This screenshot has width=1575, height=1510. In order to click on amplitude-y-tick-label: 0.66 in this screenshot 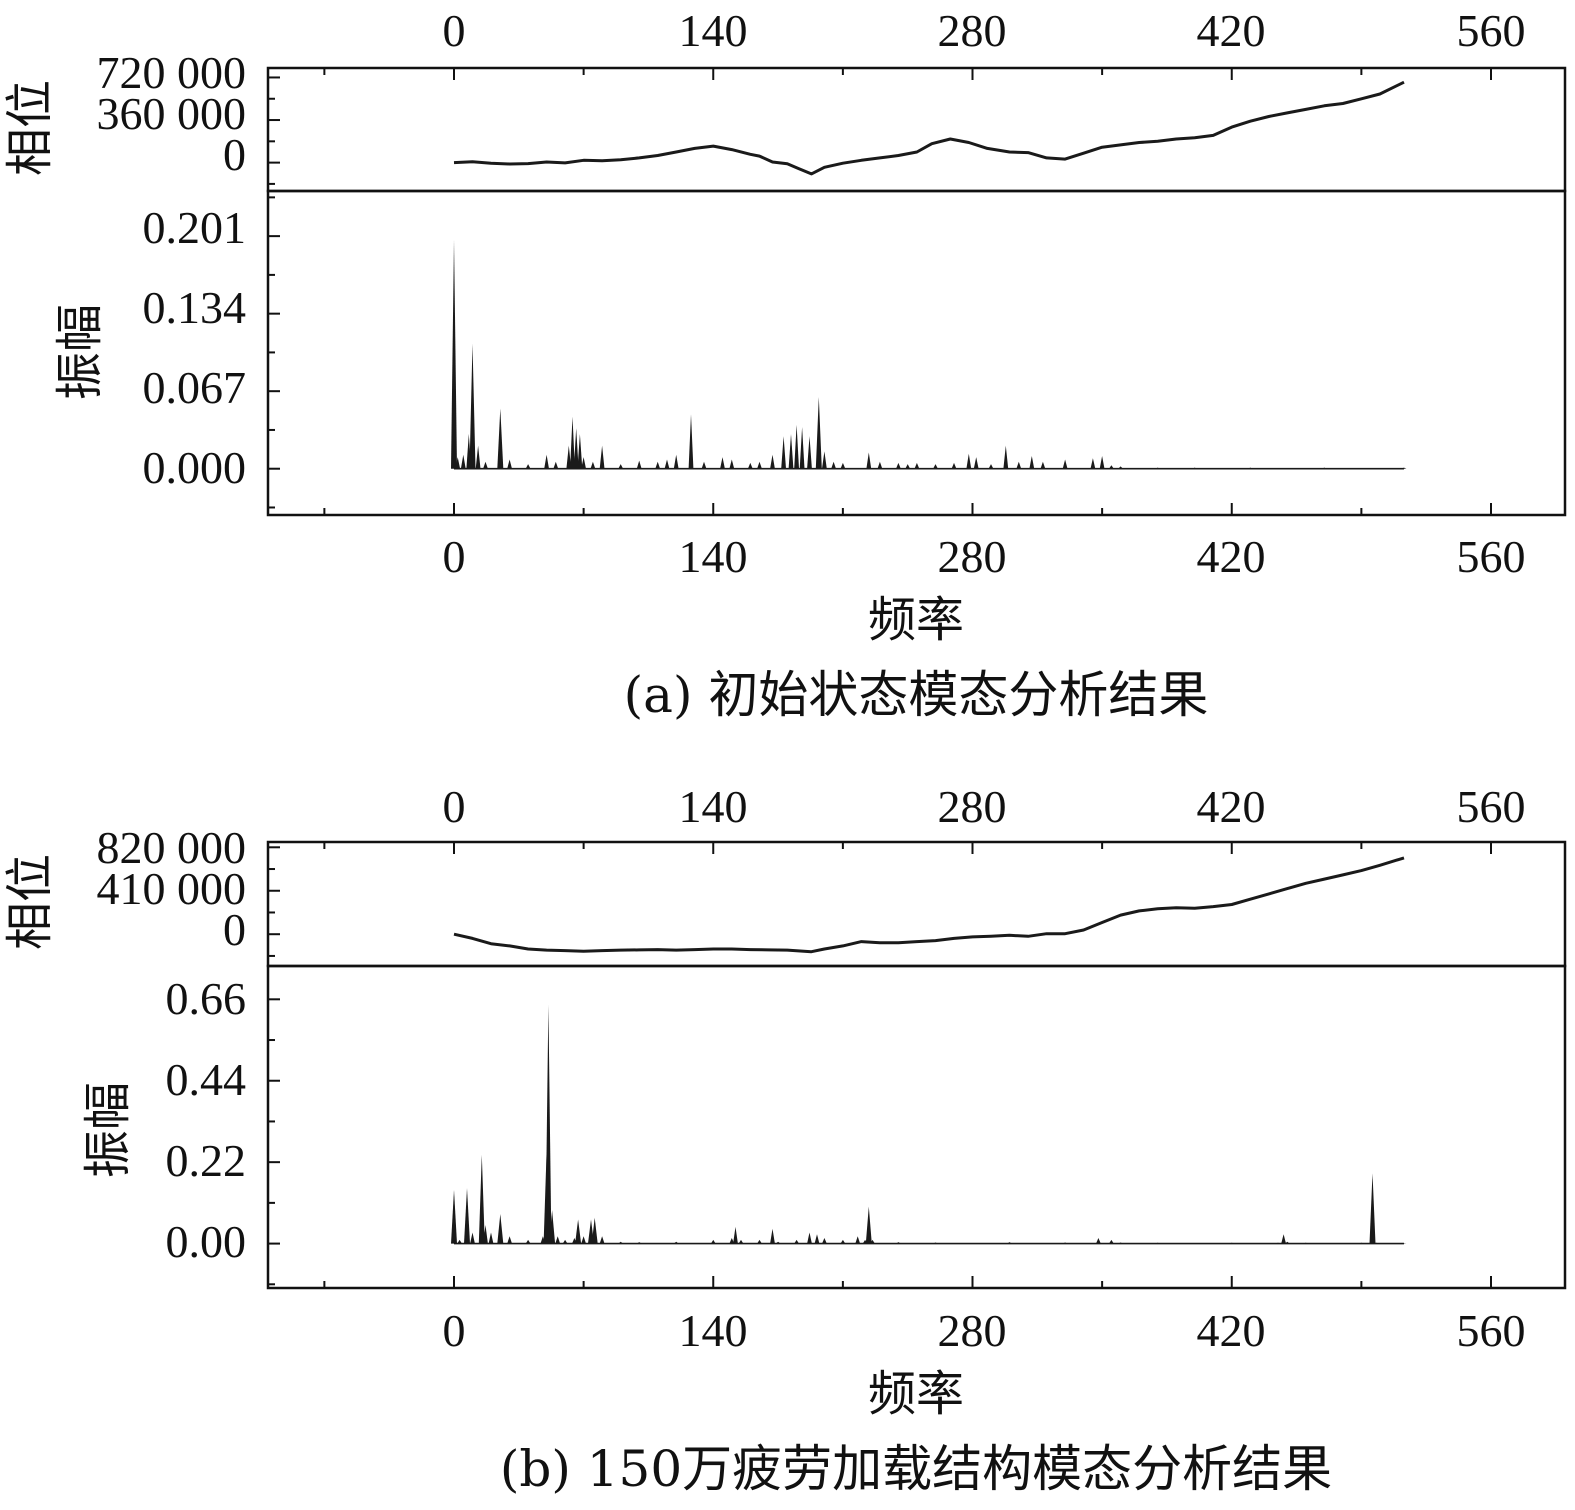, I will do `click(206, 998)`.